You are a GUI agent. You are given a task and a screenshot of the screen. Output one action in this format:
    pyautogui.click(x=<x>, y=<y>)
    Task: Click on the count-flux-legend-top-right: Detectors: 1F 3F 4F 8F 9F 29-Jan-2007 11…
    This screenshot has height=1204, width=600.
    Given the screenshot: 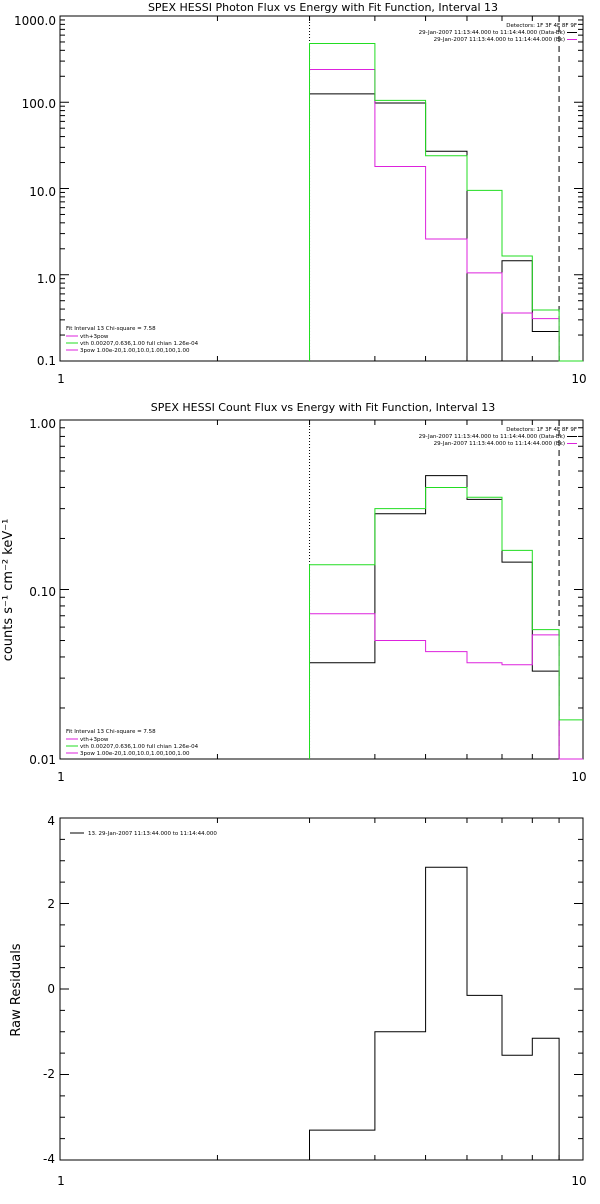 What is the action you would take?
    pyautogui.click(x=498, y=437)
    